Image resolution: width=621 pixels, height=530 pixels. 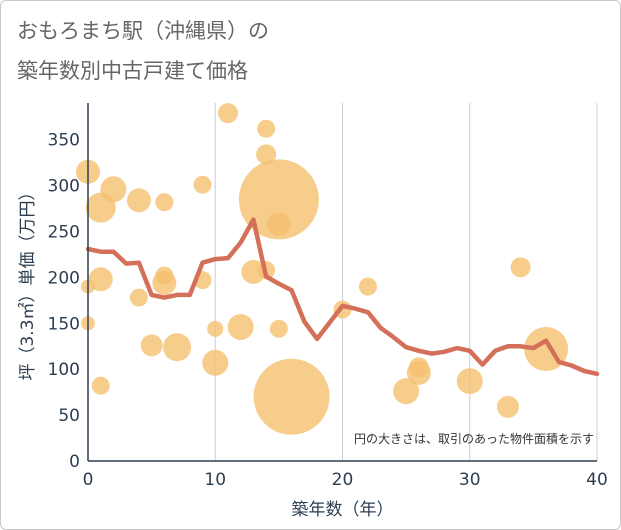 What do you see at coordinates (143, 31) in the screenshot?
I see `chart-title-line-1: おもろまち駅（沖縄県）の` at bounding box center [143, 31].